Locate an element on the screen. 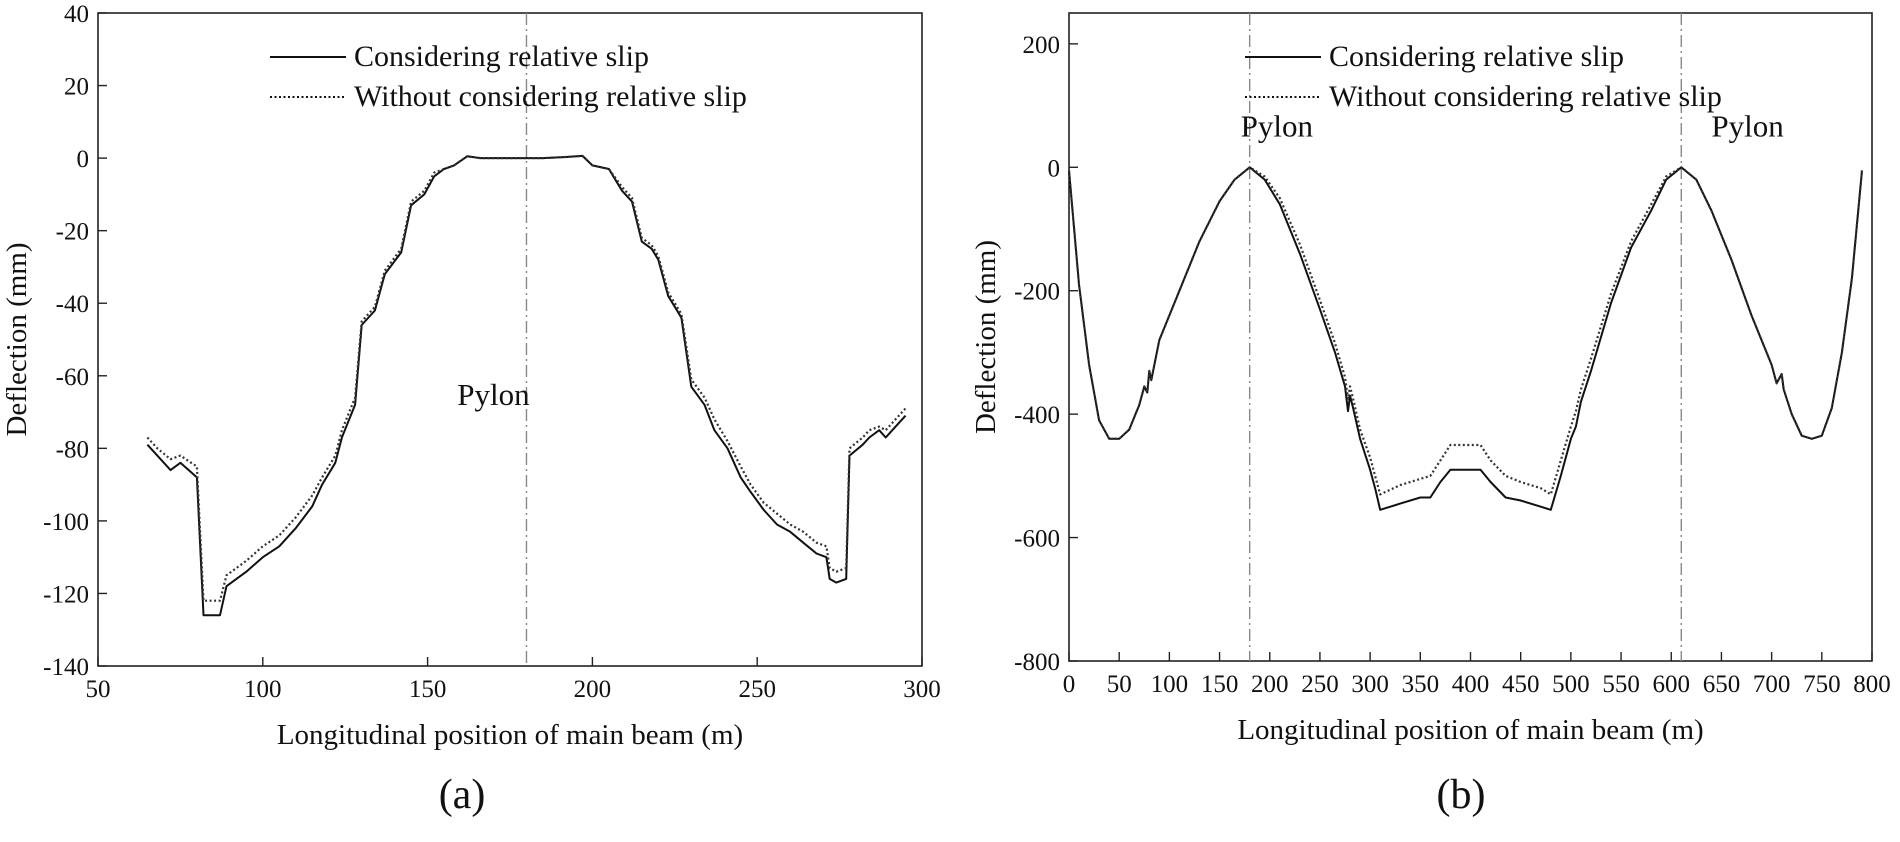 The image size is (1900, 842). panel-caption: (b) is located at coordinates (1461, 795).